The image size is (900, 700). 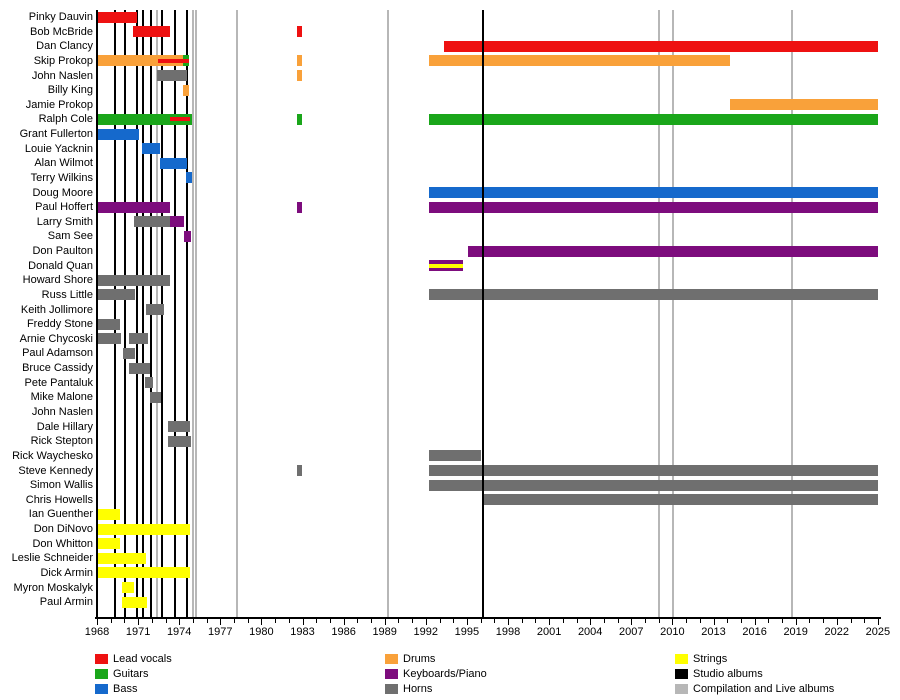 I want to click on member-name-label: Paul Armin, so click(x=66, y=602).